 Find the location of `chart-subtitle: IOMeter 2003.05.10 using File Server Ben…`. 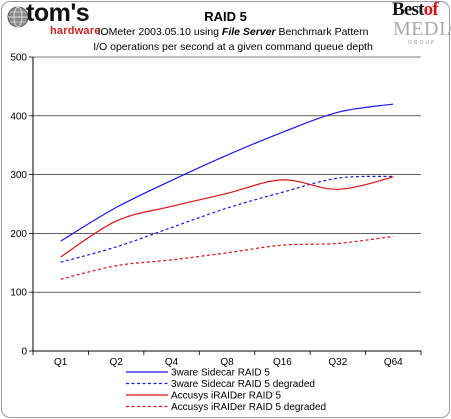

chart-subtitle: IOMeter 2003.05.10 using File Server Ben… is located at coordinates (225, 32).